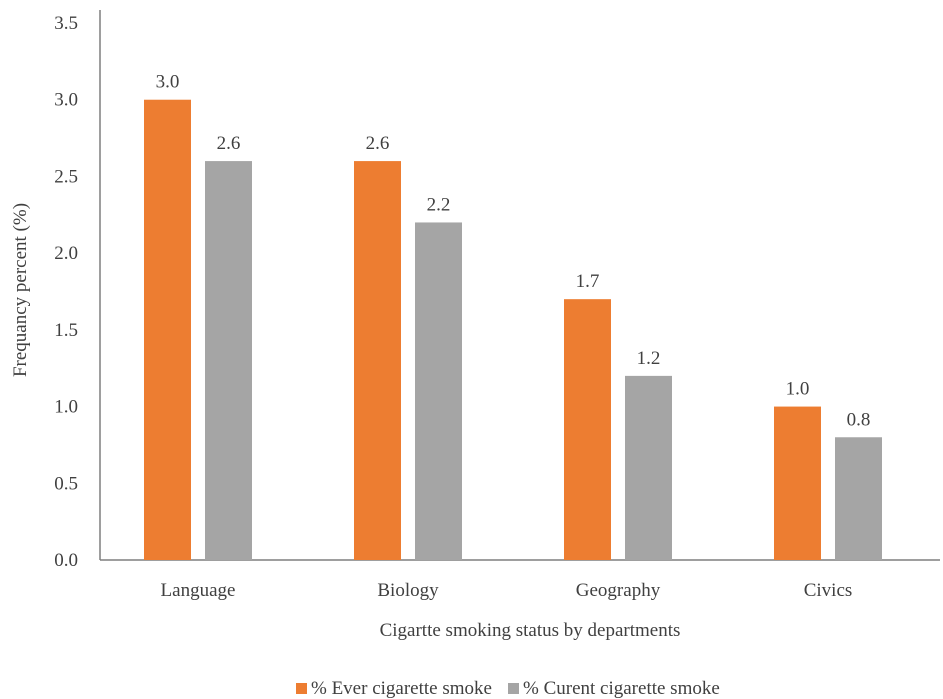 The image size is (943, 699). What do you see at coordinates (198, 590) in the screenshot?
I see `x-tick-label: Language` at bounding box center [198, 590].